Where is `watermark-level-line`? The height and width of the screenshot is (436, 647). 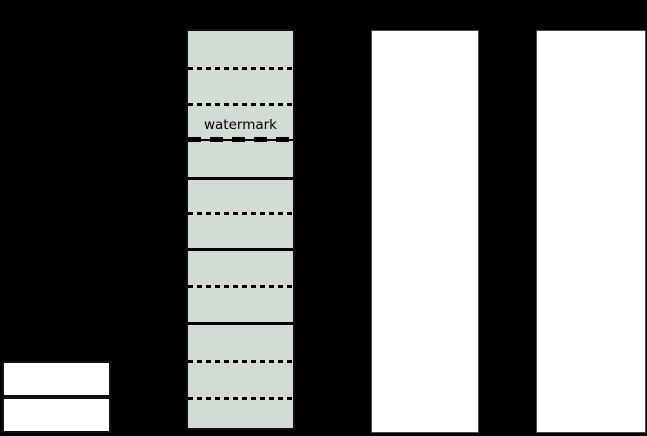
watermark-level-line is located at coordinates (240, 139).